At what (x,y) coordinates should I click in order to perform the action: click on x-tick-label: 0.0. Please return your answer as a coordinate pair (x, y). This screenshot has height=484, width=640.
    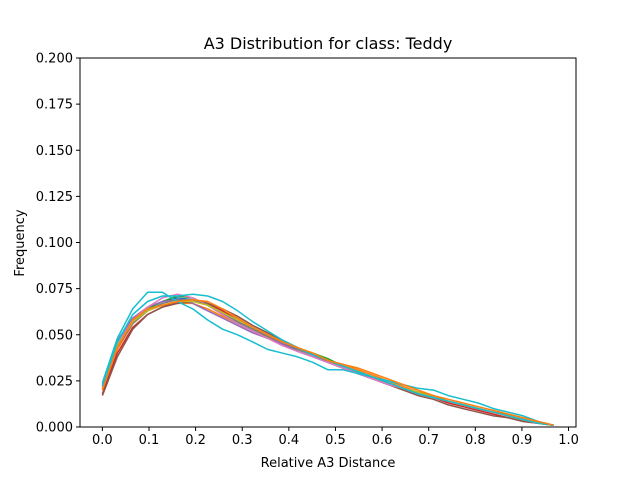
    Looking at the image, I should click on (102, 440).